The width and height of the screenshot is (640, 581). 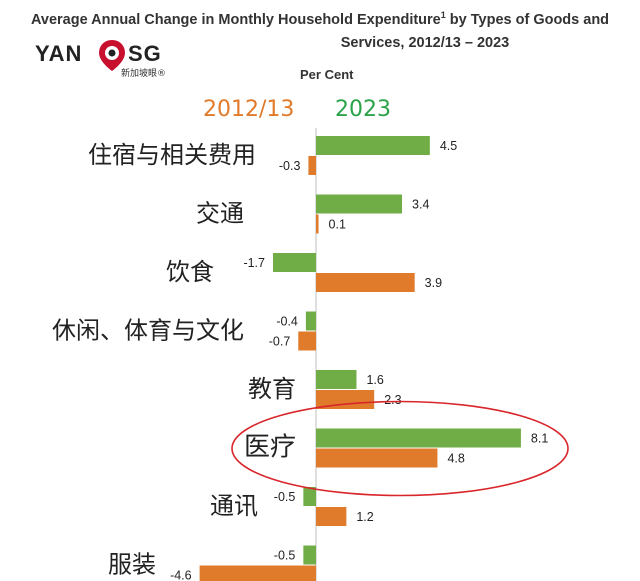 I want to click on logo-subtitle: 新加坡眼®, so click(x=144, y=74).